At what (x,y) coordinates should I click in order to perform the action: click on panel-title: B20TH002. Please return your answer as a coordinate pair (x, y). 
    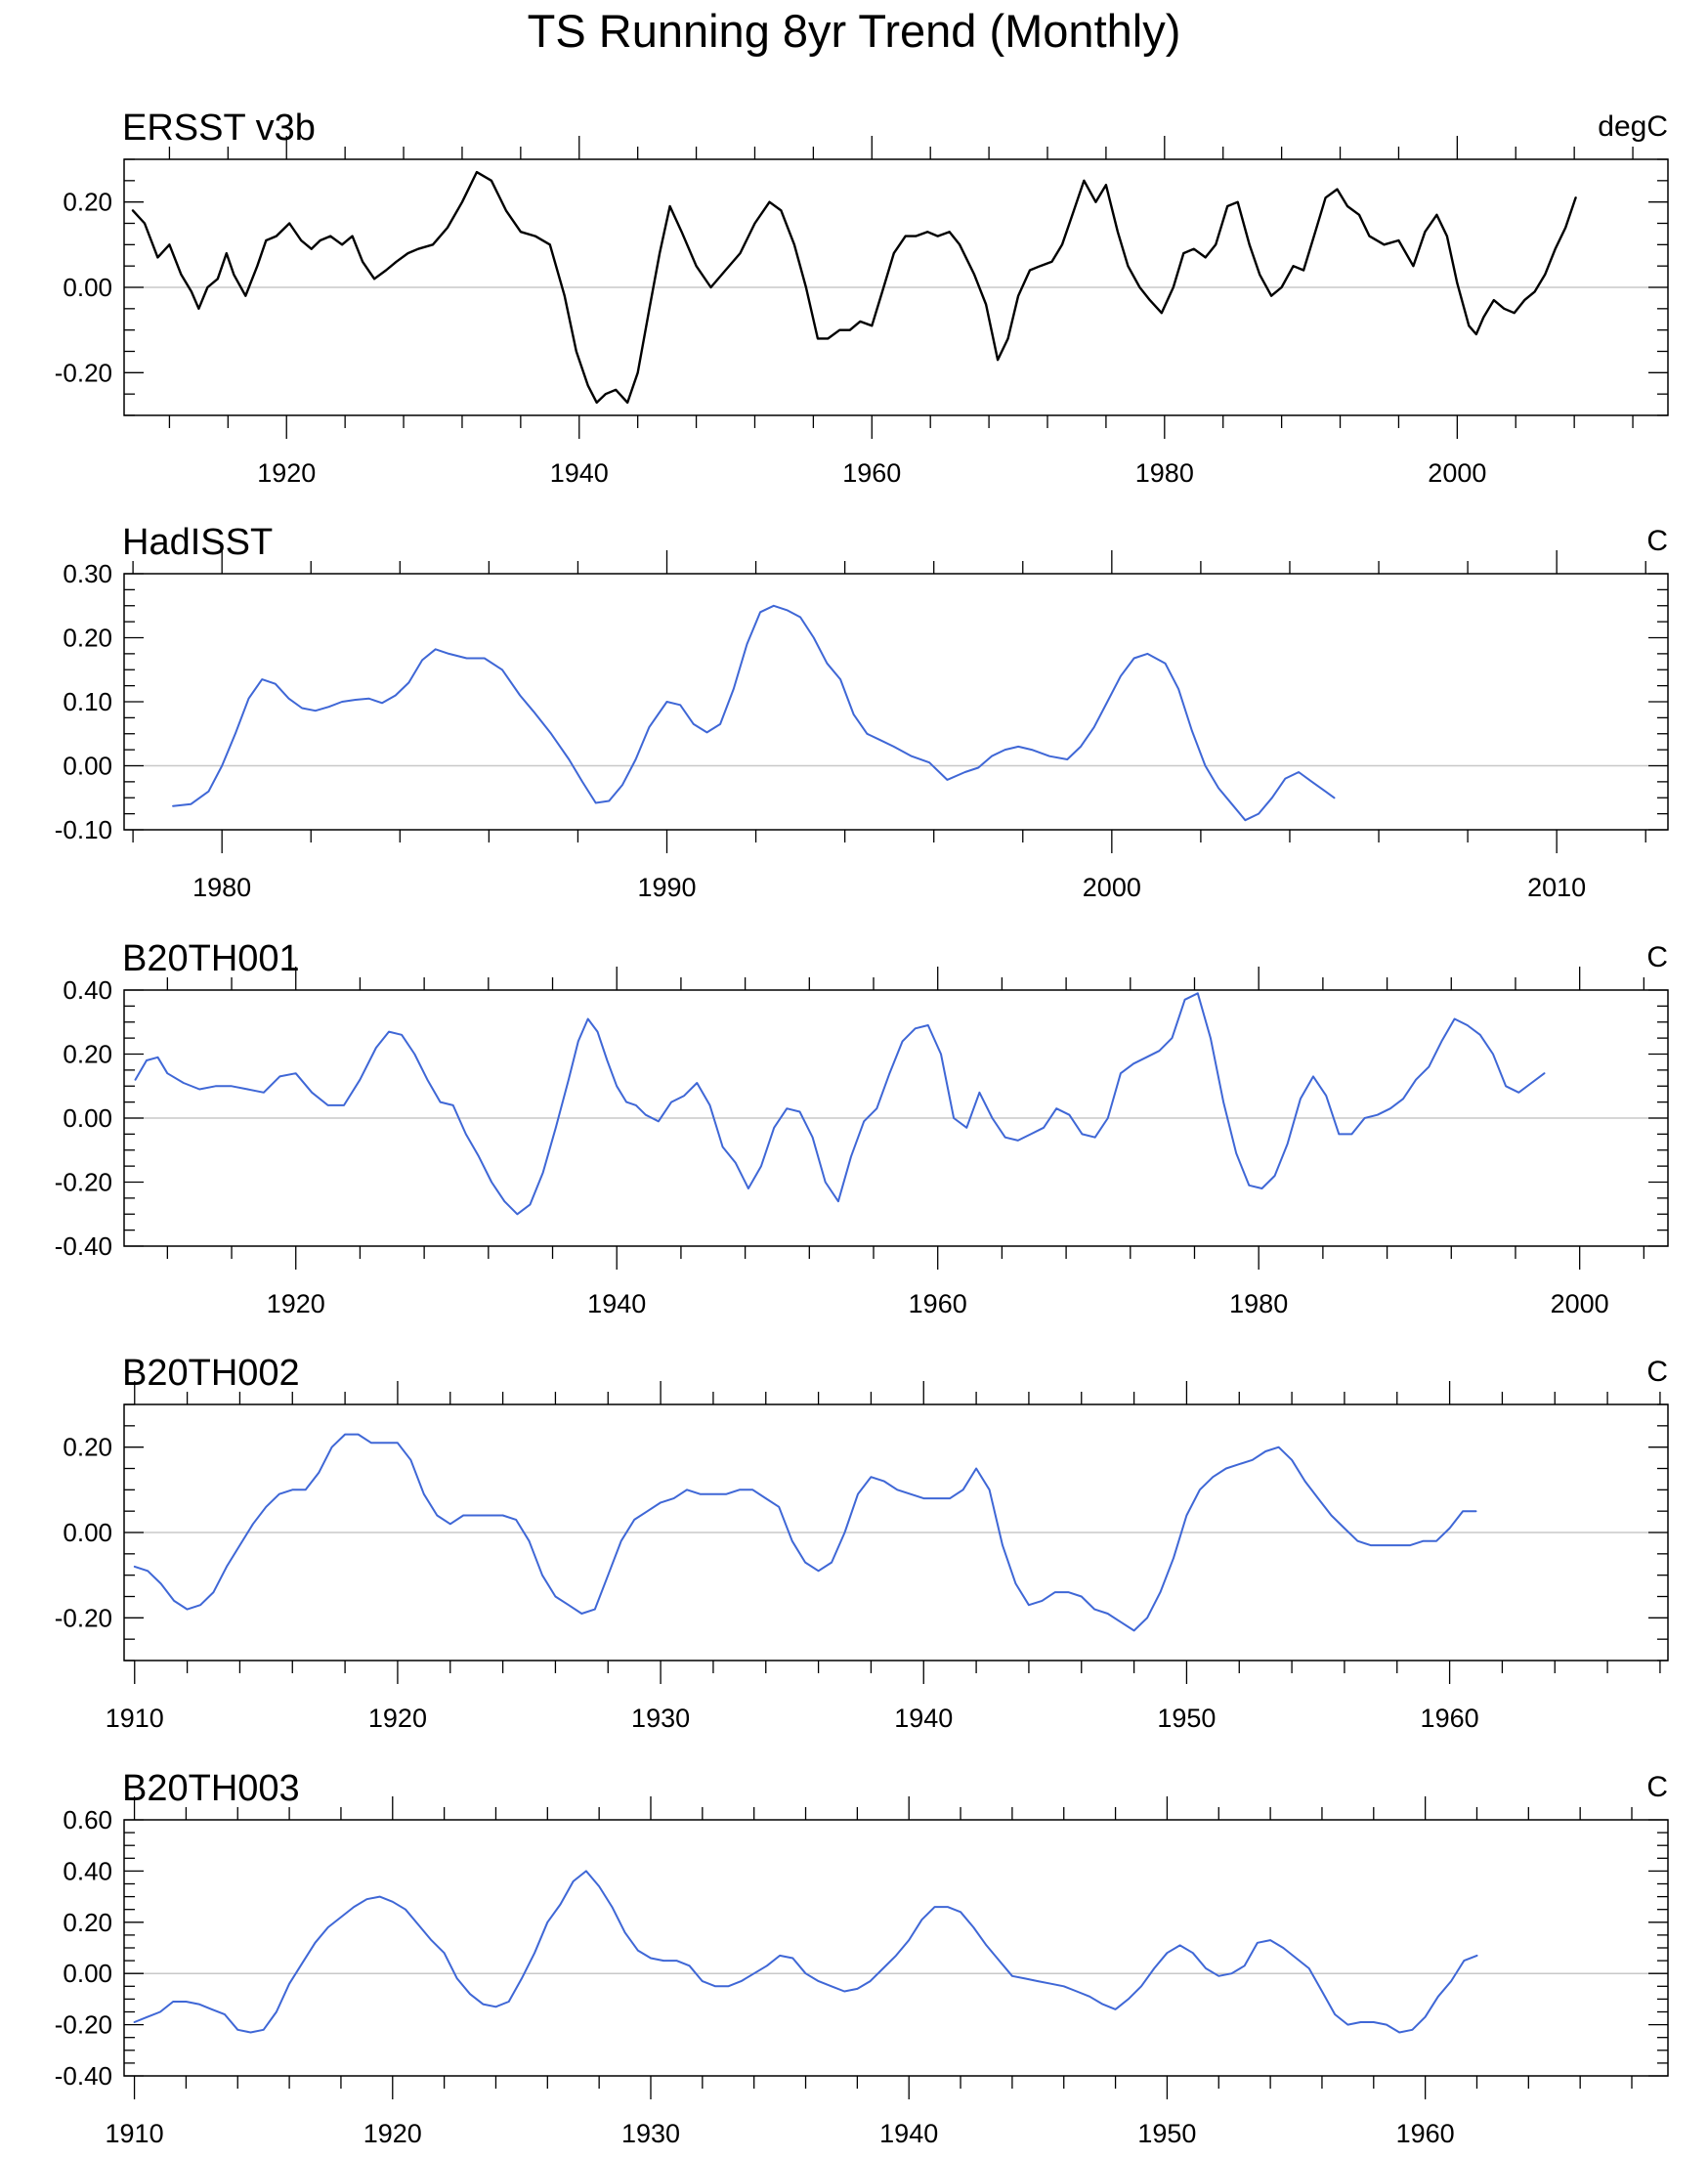
    Looking at the image, I should click on (211, 1373).